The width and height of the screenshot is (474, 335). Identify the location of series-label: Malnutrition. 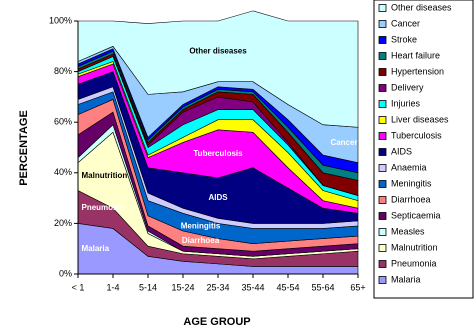
(105, 175).